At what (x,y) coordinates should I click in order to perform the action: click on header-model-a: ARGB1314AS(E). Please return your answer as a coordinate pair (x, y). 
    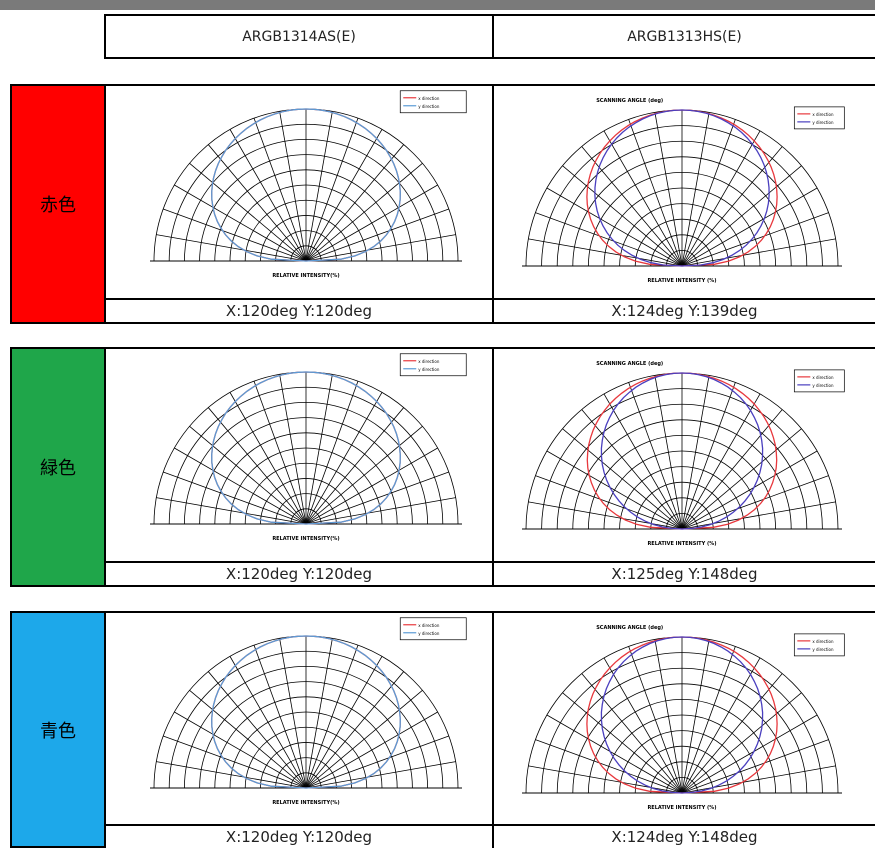
    Looking at the image, I should click on (299, 36).